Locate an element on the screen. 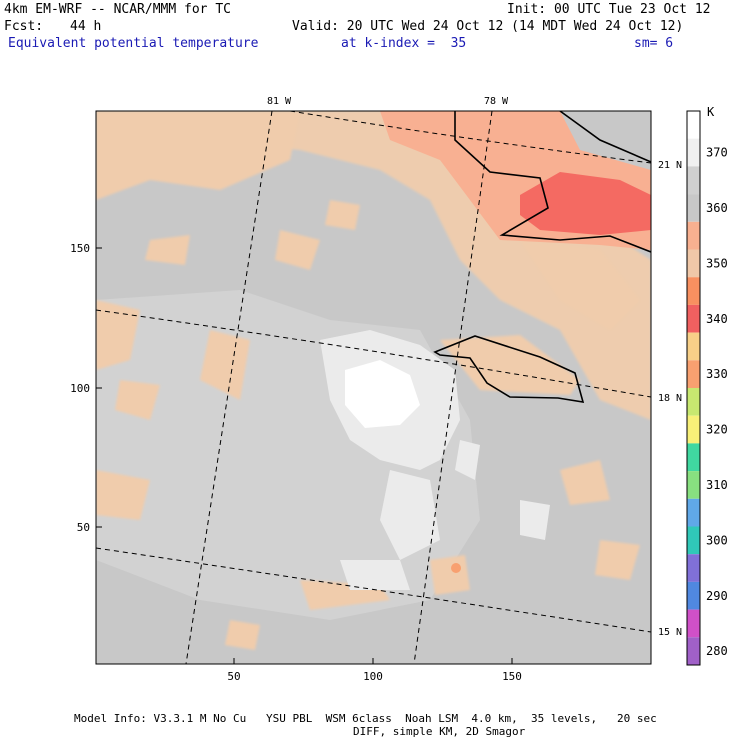  lon-label-78w: 78 W is located at coordinates (496, 101).